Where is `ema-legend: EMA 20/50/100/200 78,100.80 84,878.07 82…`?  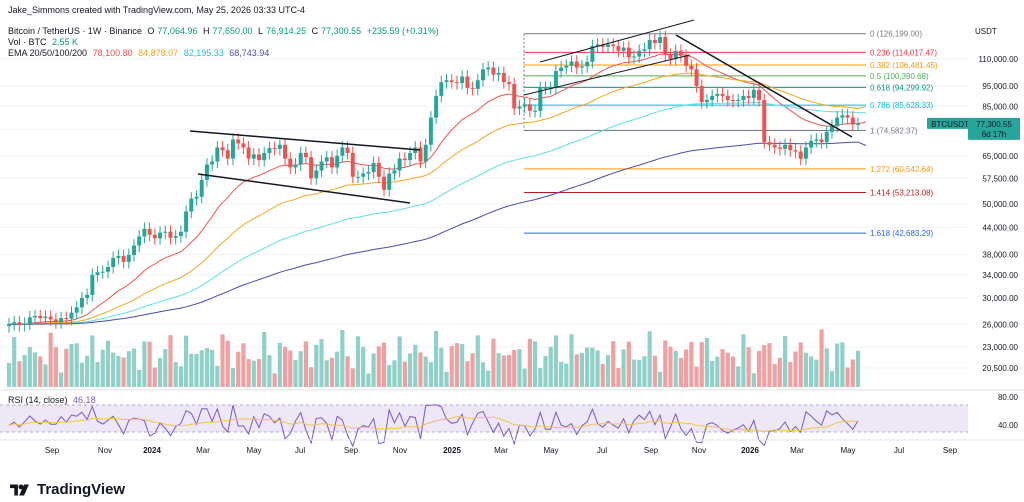 ema-legend: EMA 20/50/100/200 78,100.80 84,878.07 82… is located at coordinates (140, 53).